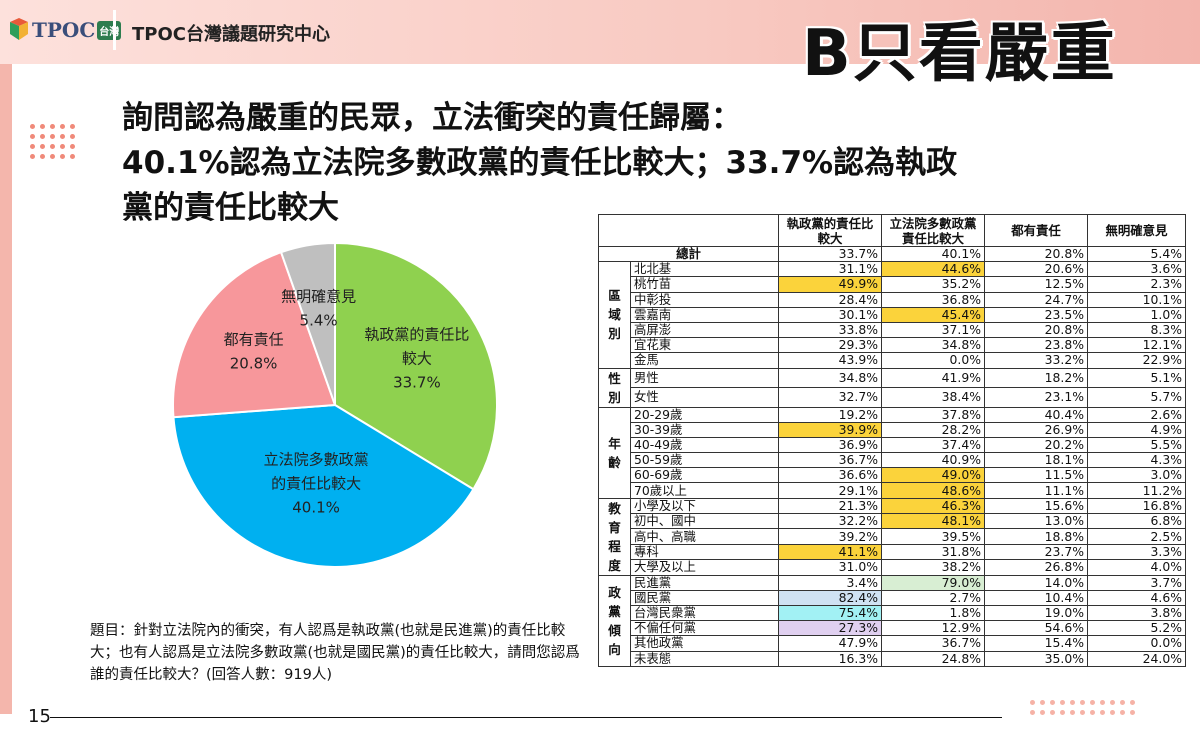 The image size is (1200, 738). I want to click on table-row: 高屏澎 33.8% 37.1% 20.8% 8.3%, so click(892, 330).